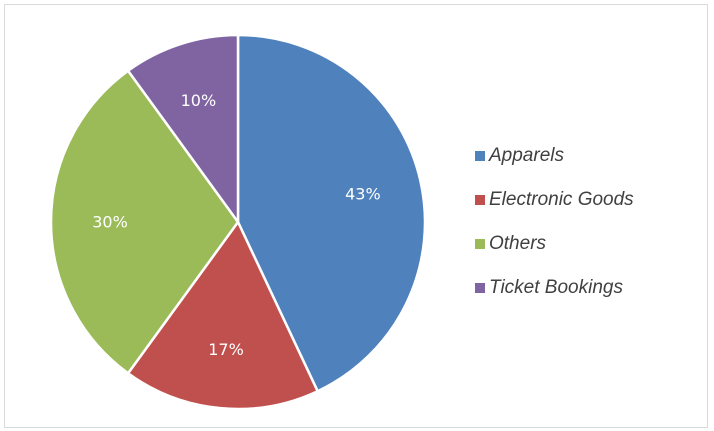 Image resolution: width=714 pixels, height=431 pixels. I want to click on pie-slice-electronic-goods, so click(222, 315).